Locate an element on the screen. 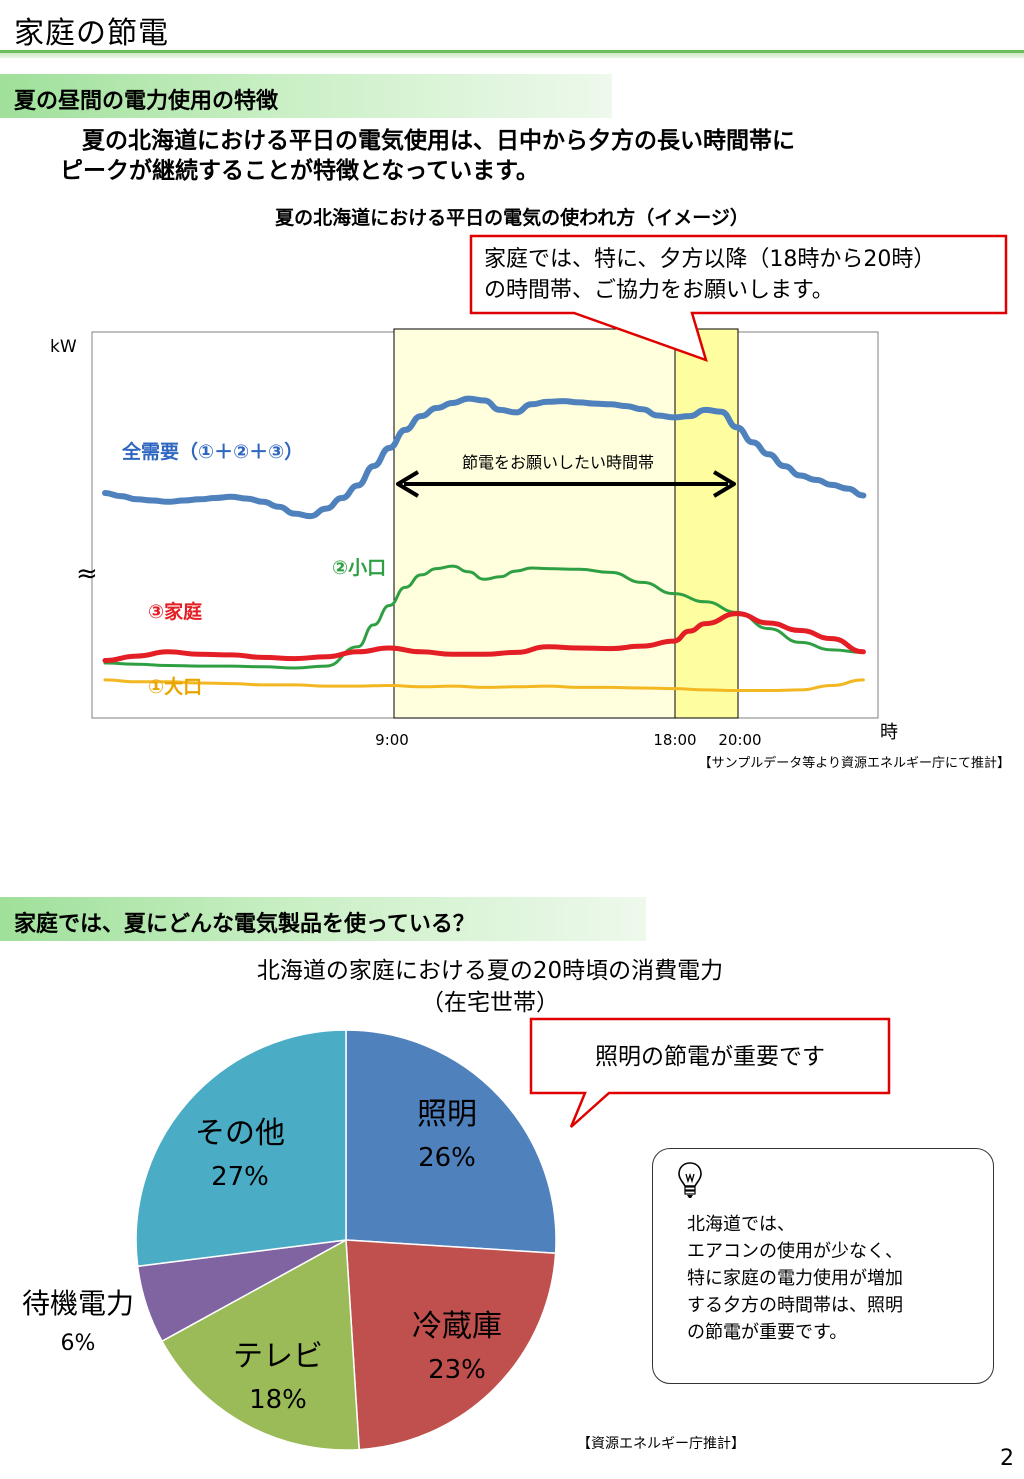 This screenshot has width=1024, height=1479. title-rule is located at coordinates (512, 54).